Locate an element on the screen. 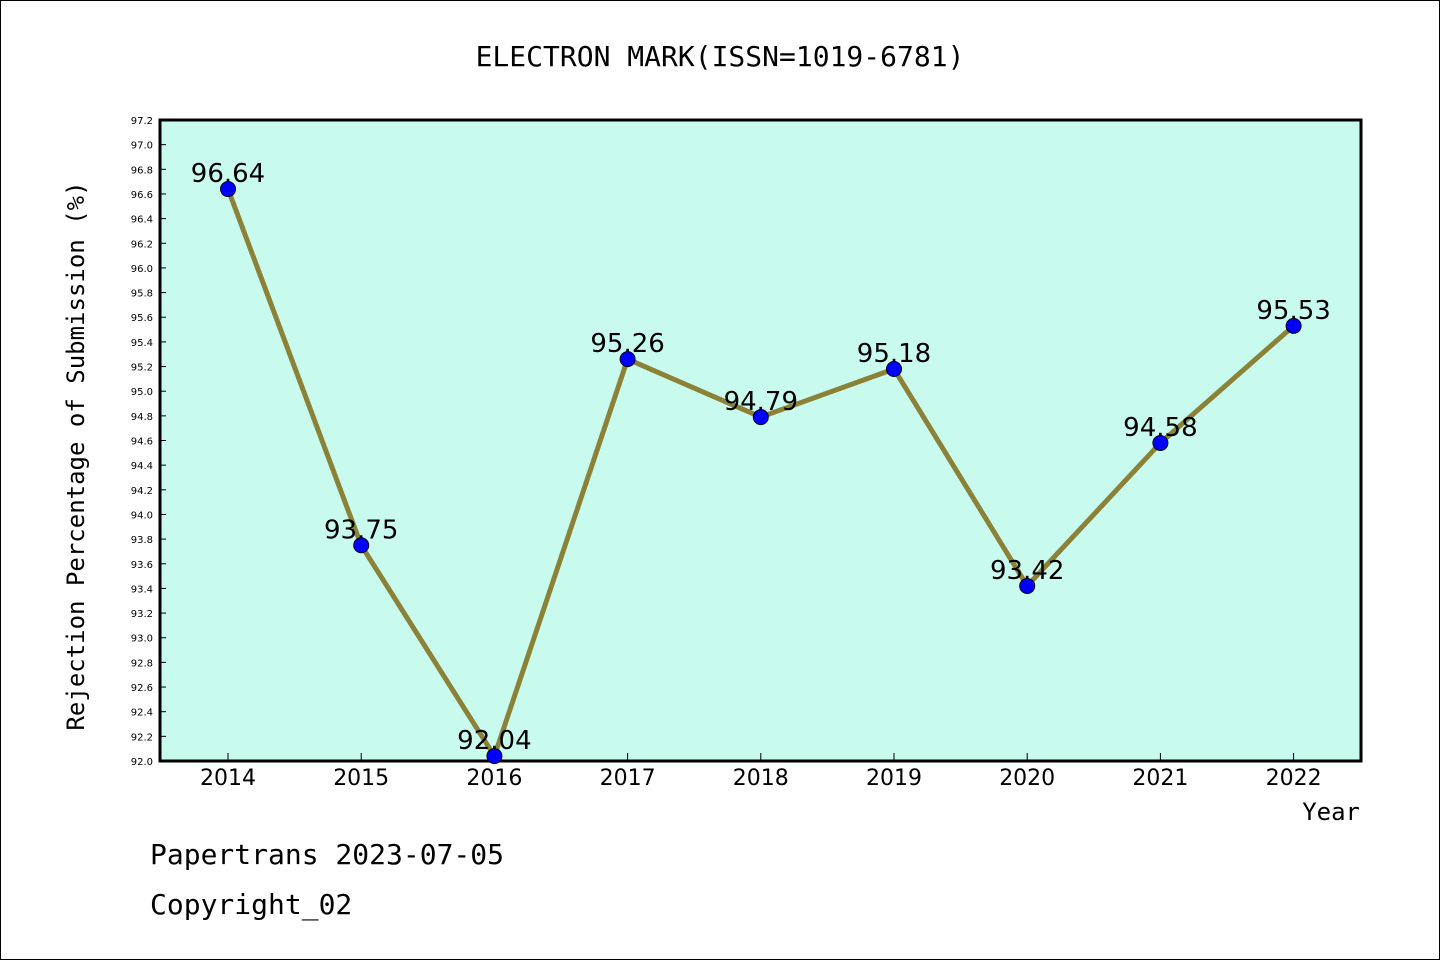 The width and height of the screenshot is (1440, 960). y-tick-label: 92.2 is located at coordinates (142, 737).